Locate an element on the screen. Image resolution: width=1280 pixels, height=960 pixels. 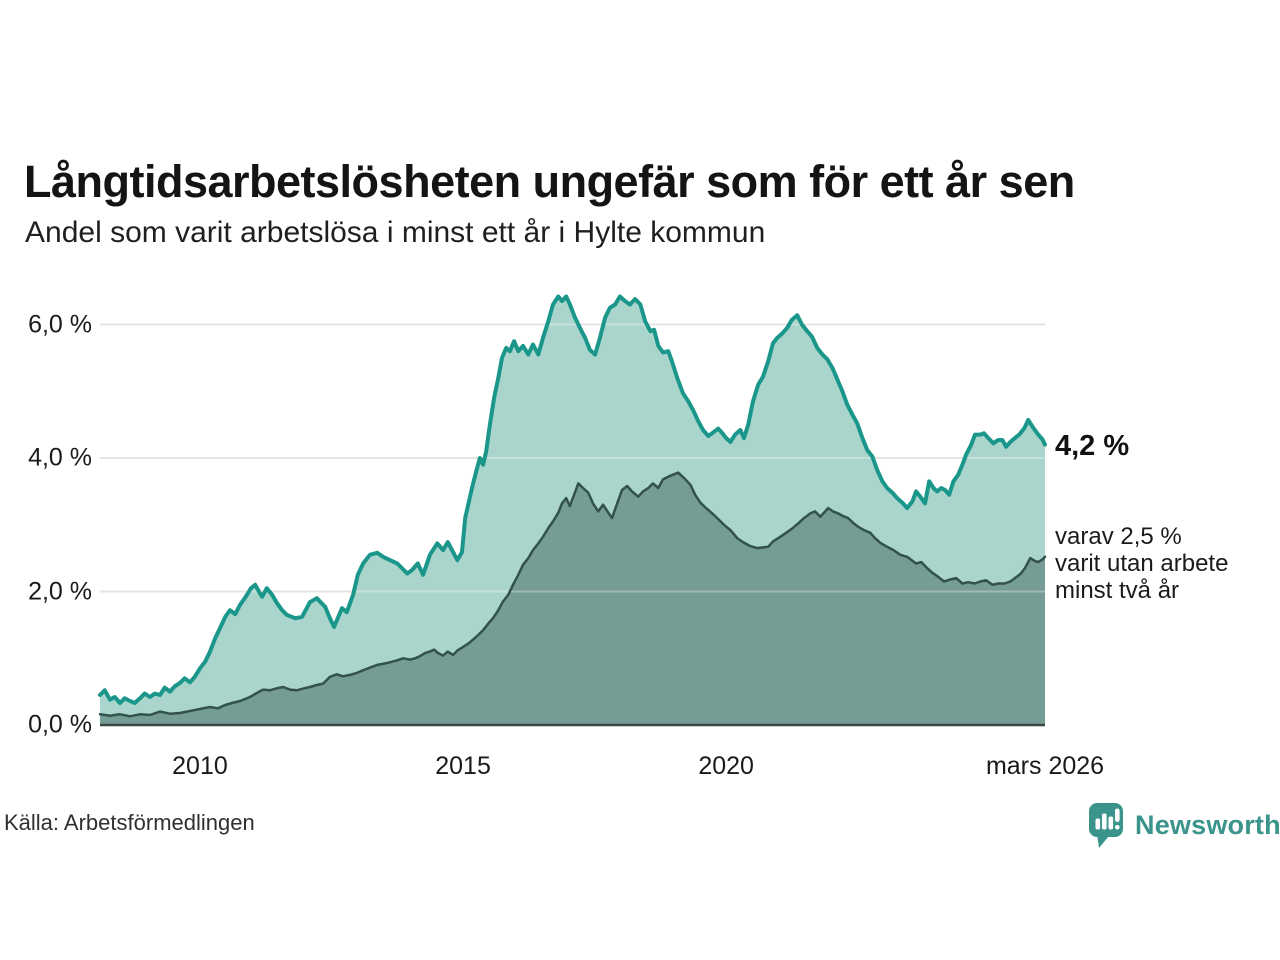
x-tick-2020: 2020 is located at coordinates (726, 766).